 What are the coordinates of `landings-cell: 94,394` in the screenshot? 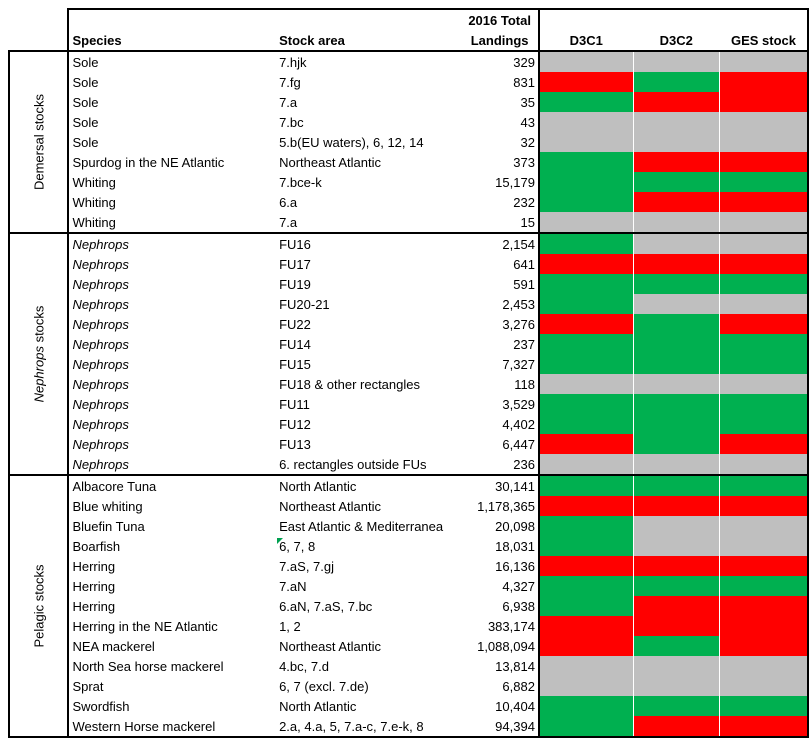 It's located at (500, 727).